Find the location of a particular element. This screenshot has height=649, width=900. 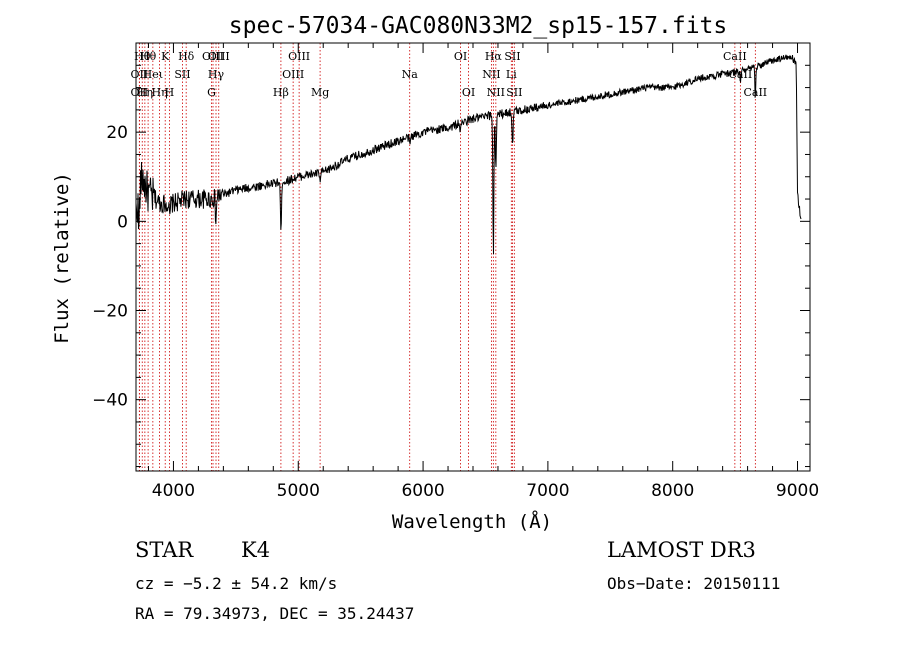

line-marker-label-19: Na is located at coordinates (410, 74).